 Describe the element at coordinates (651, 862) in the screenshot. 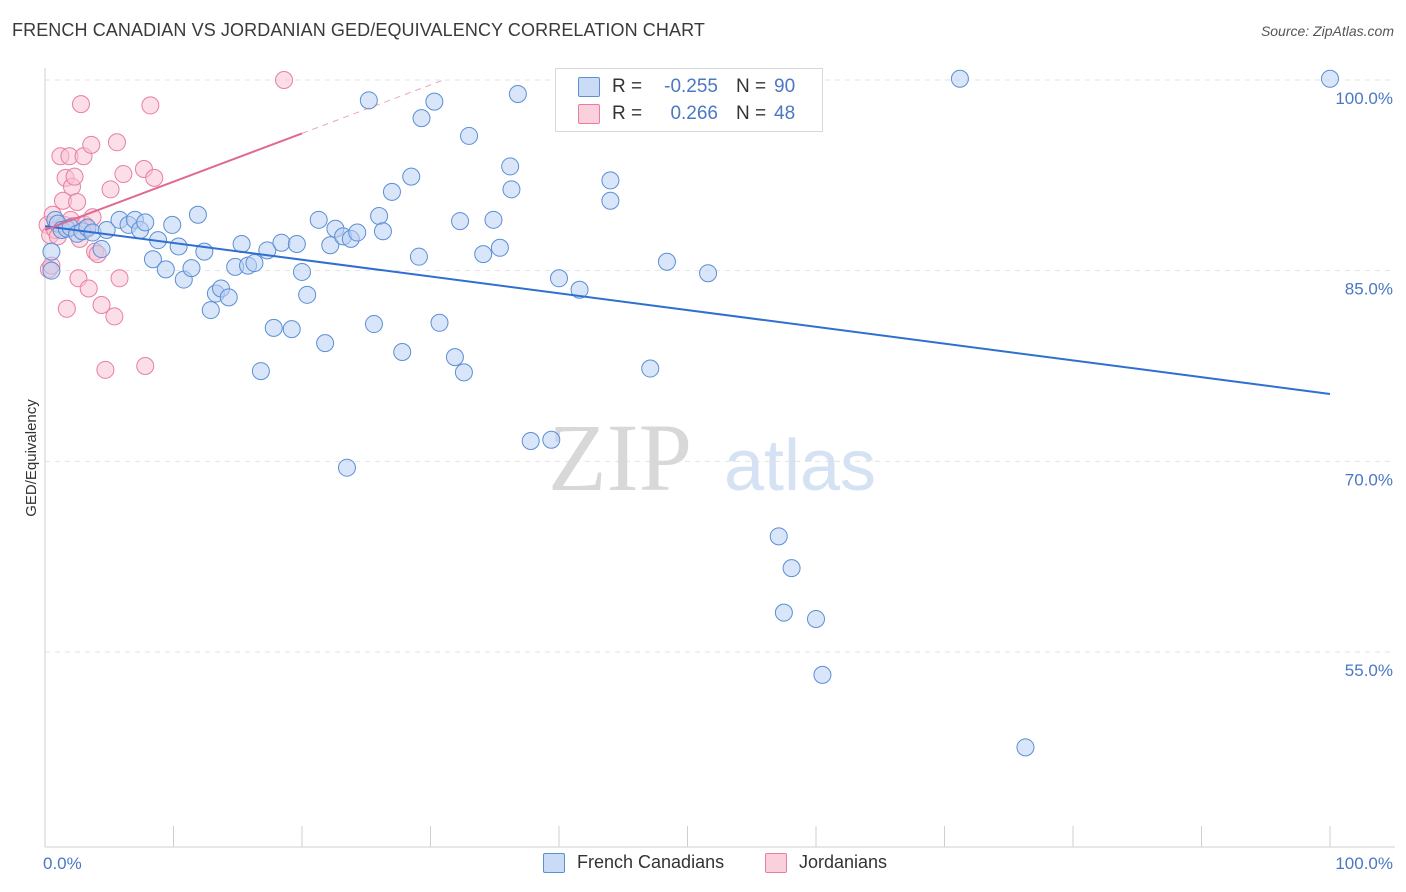

I see `bottom-legend-label: French Canadians` at that location.